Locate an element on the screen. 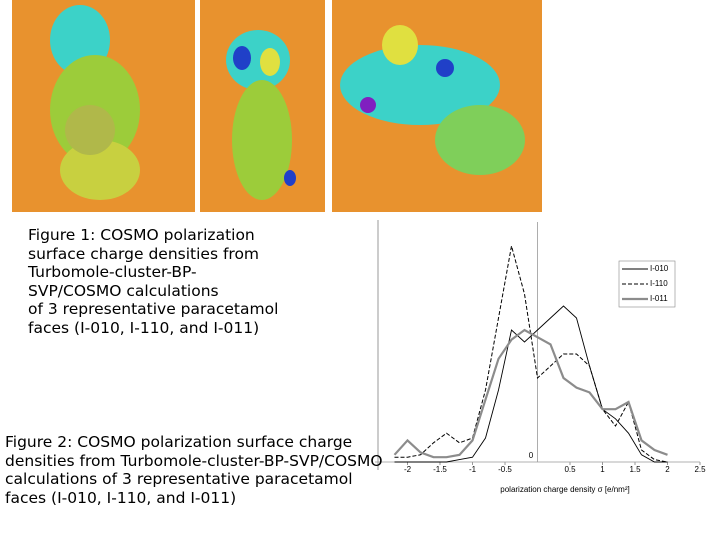  x-tick-label: 2.5 is located at coordinates (700, 469).